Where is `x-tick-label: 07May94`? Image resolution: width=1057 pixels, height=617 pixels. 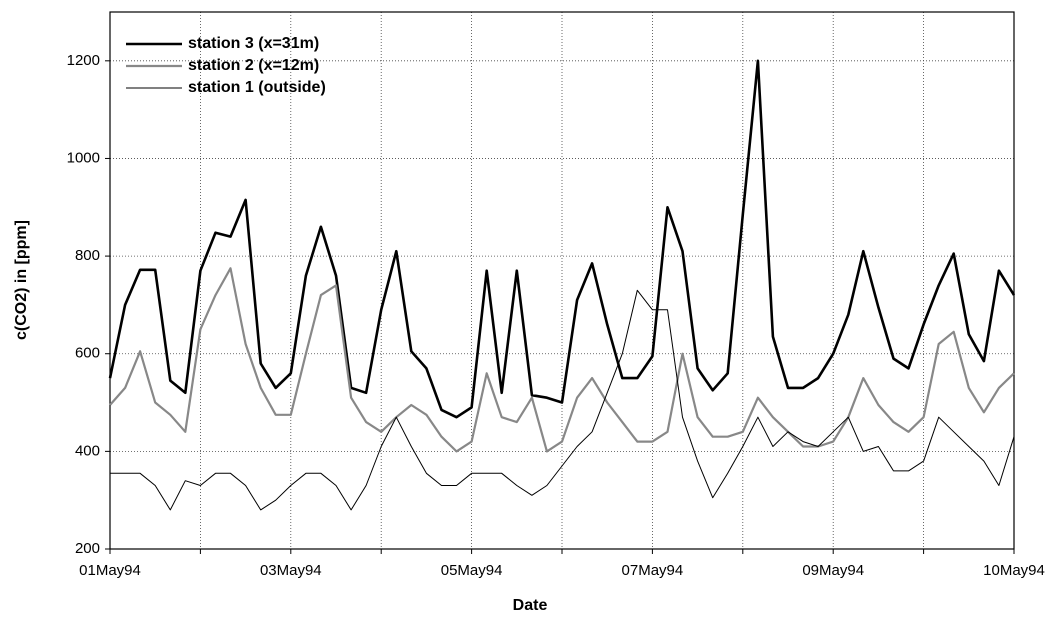 x-tick-label: 07May94 is located at coordinates (653, 570).